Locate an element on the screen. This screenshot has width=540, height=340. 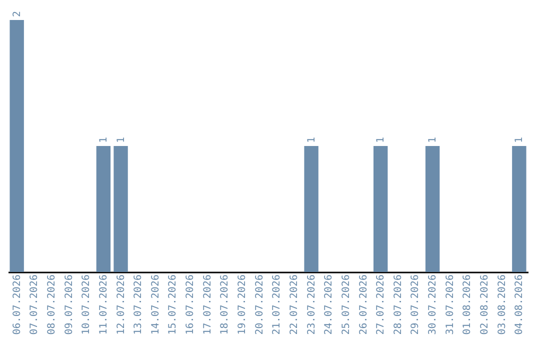
x-tick-label: 31.07.2026 is located at coordinates (450, 304).